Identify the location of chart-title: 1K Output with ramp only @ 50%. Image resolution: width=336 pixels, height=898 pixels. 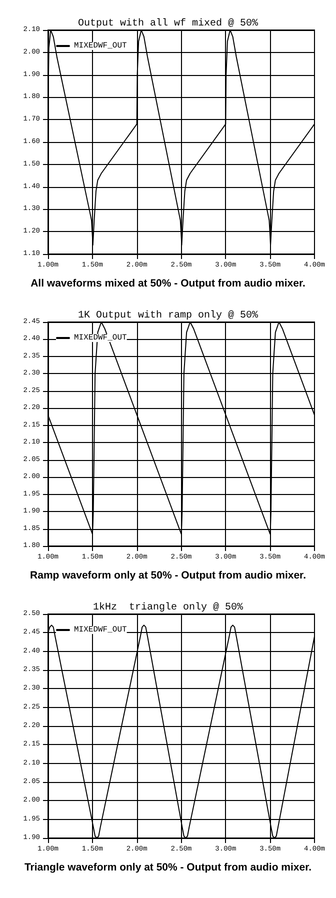
(168, 316).